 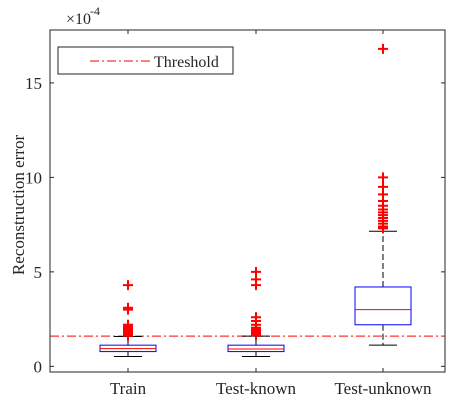 What do you see at coordinates (38, 366) in the screenshot?
I see `y-tick-label: 0` at bounding box center [38, 366].